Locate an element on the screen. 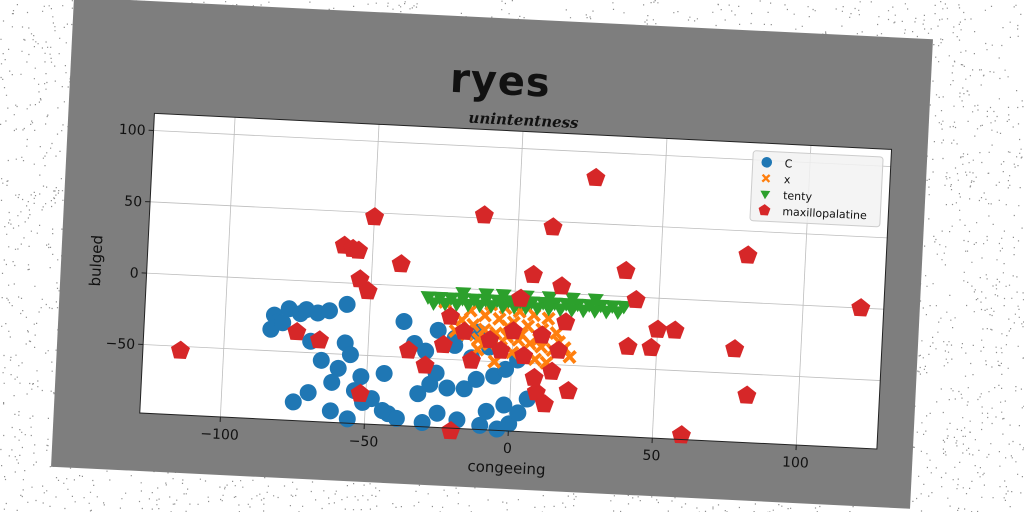 Image resolution: width=1024 pixels, height=512 pixels. y-tick-label: −50 is located at coordinates (120, 344).